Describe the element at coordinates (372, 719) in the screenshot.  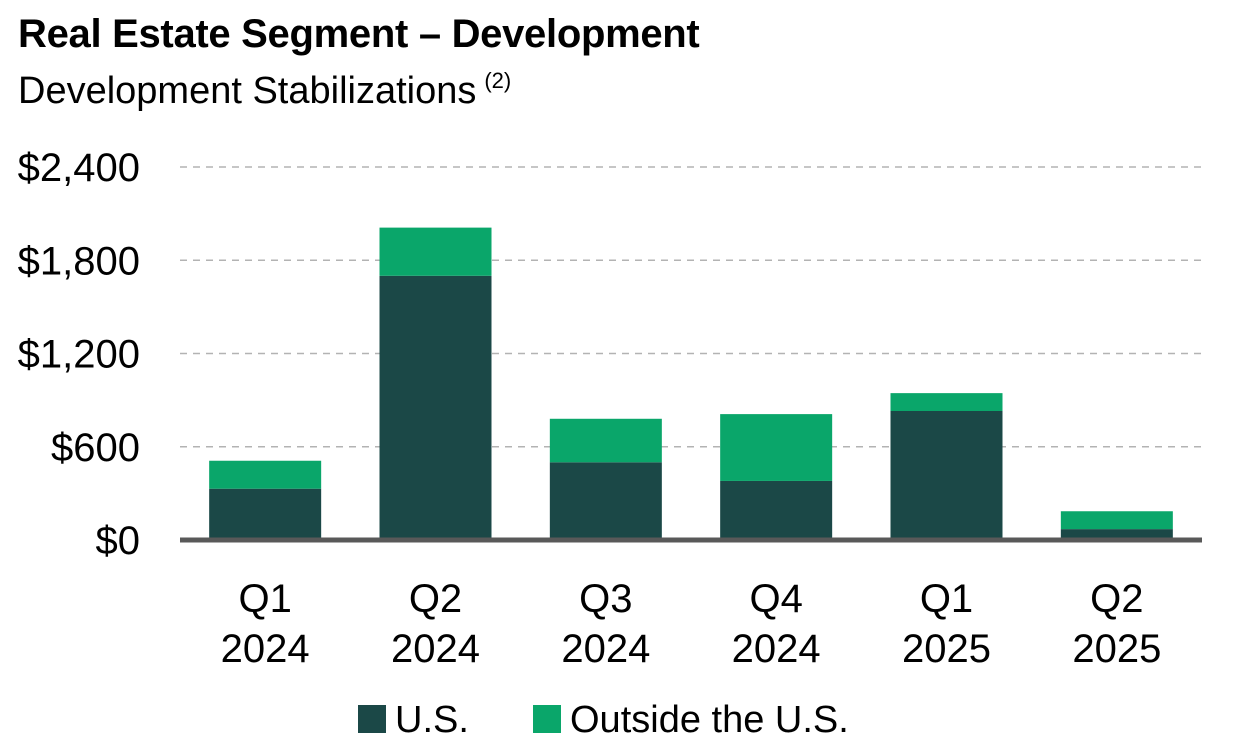
I see `legend-swatch-us` at that location.